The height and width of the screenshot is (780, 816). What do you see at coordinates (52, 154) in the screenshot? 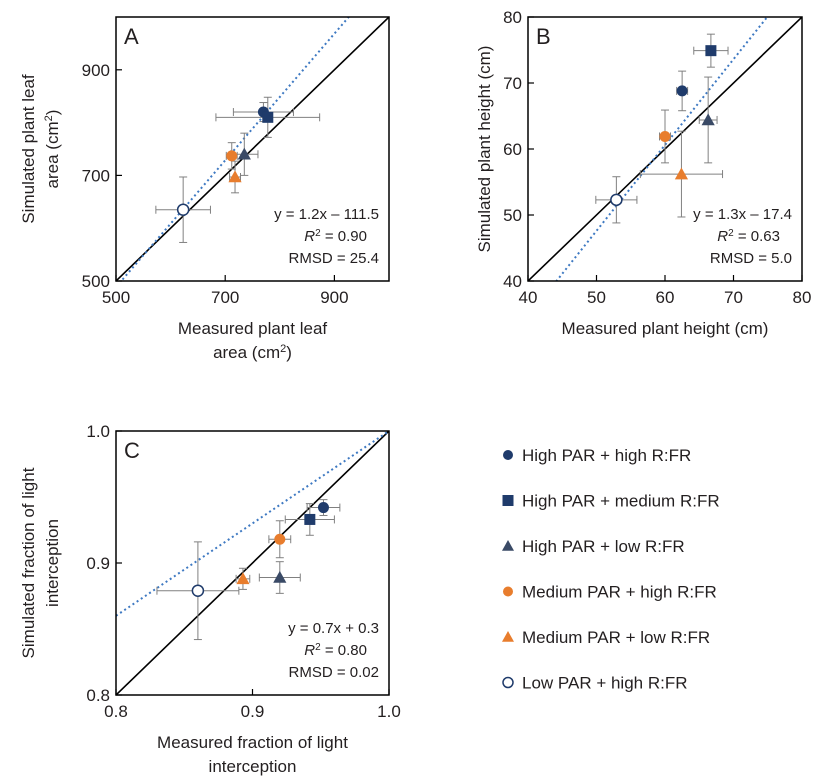
I see `y-axis-title-text: area (cm` at bounding box center [52, 154].